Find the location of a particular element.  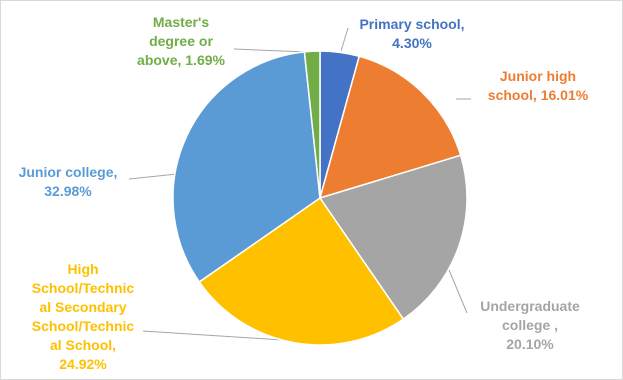

slice-label: Undergraduate college , 20.10% is located at coordinates (530, 325).